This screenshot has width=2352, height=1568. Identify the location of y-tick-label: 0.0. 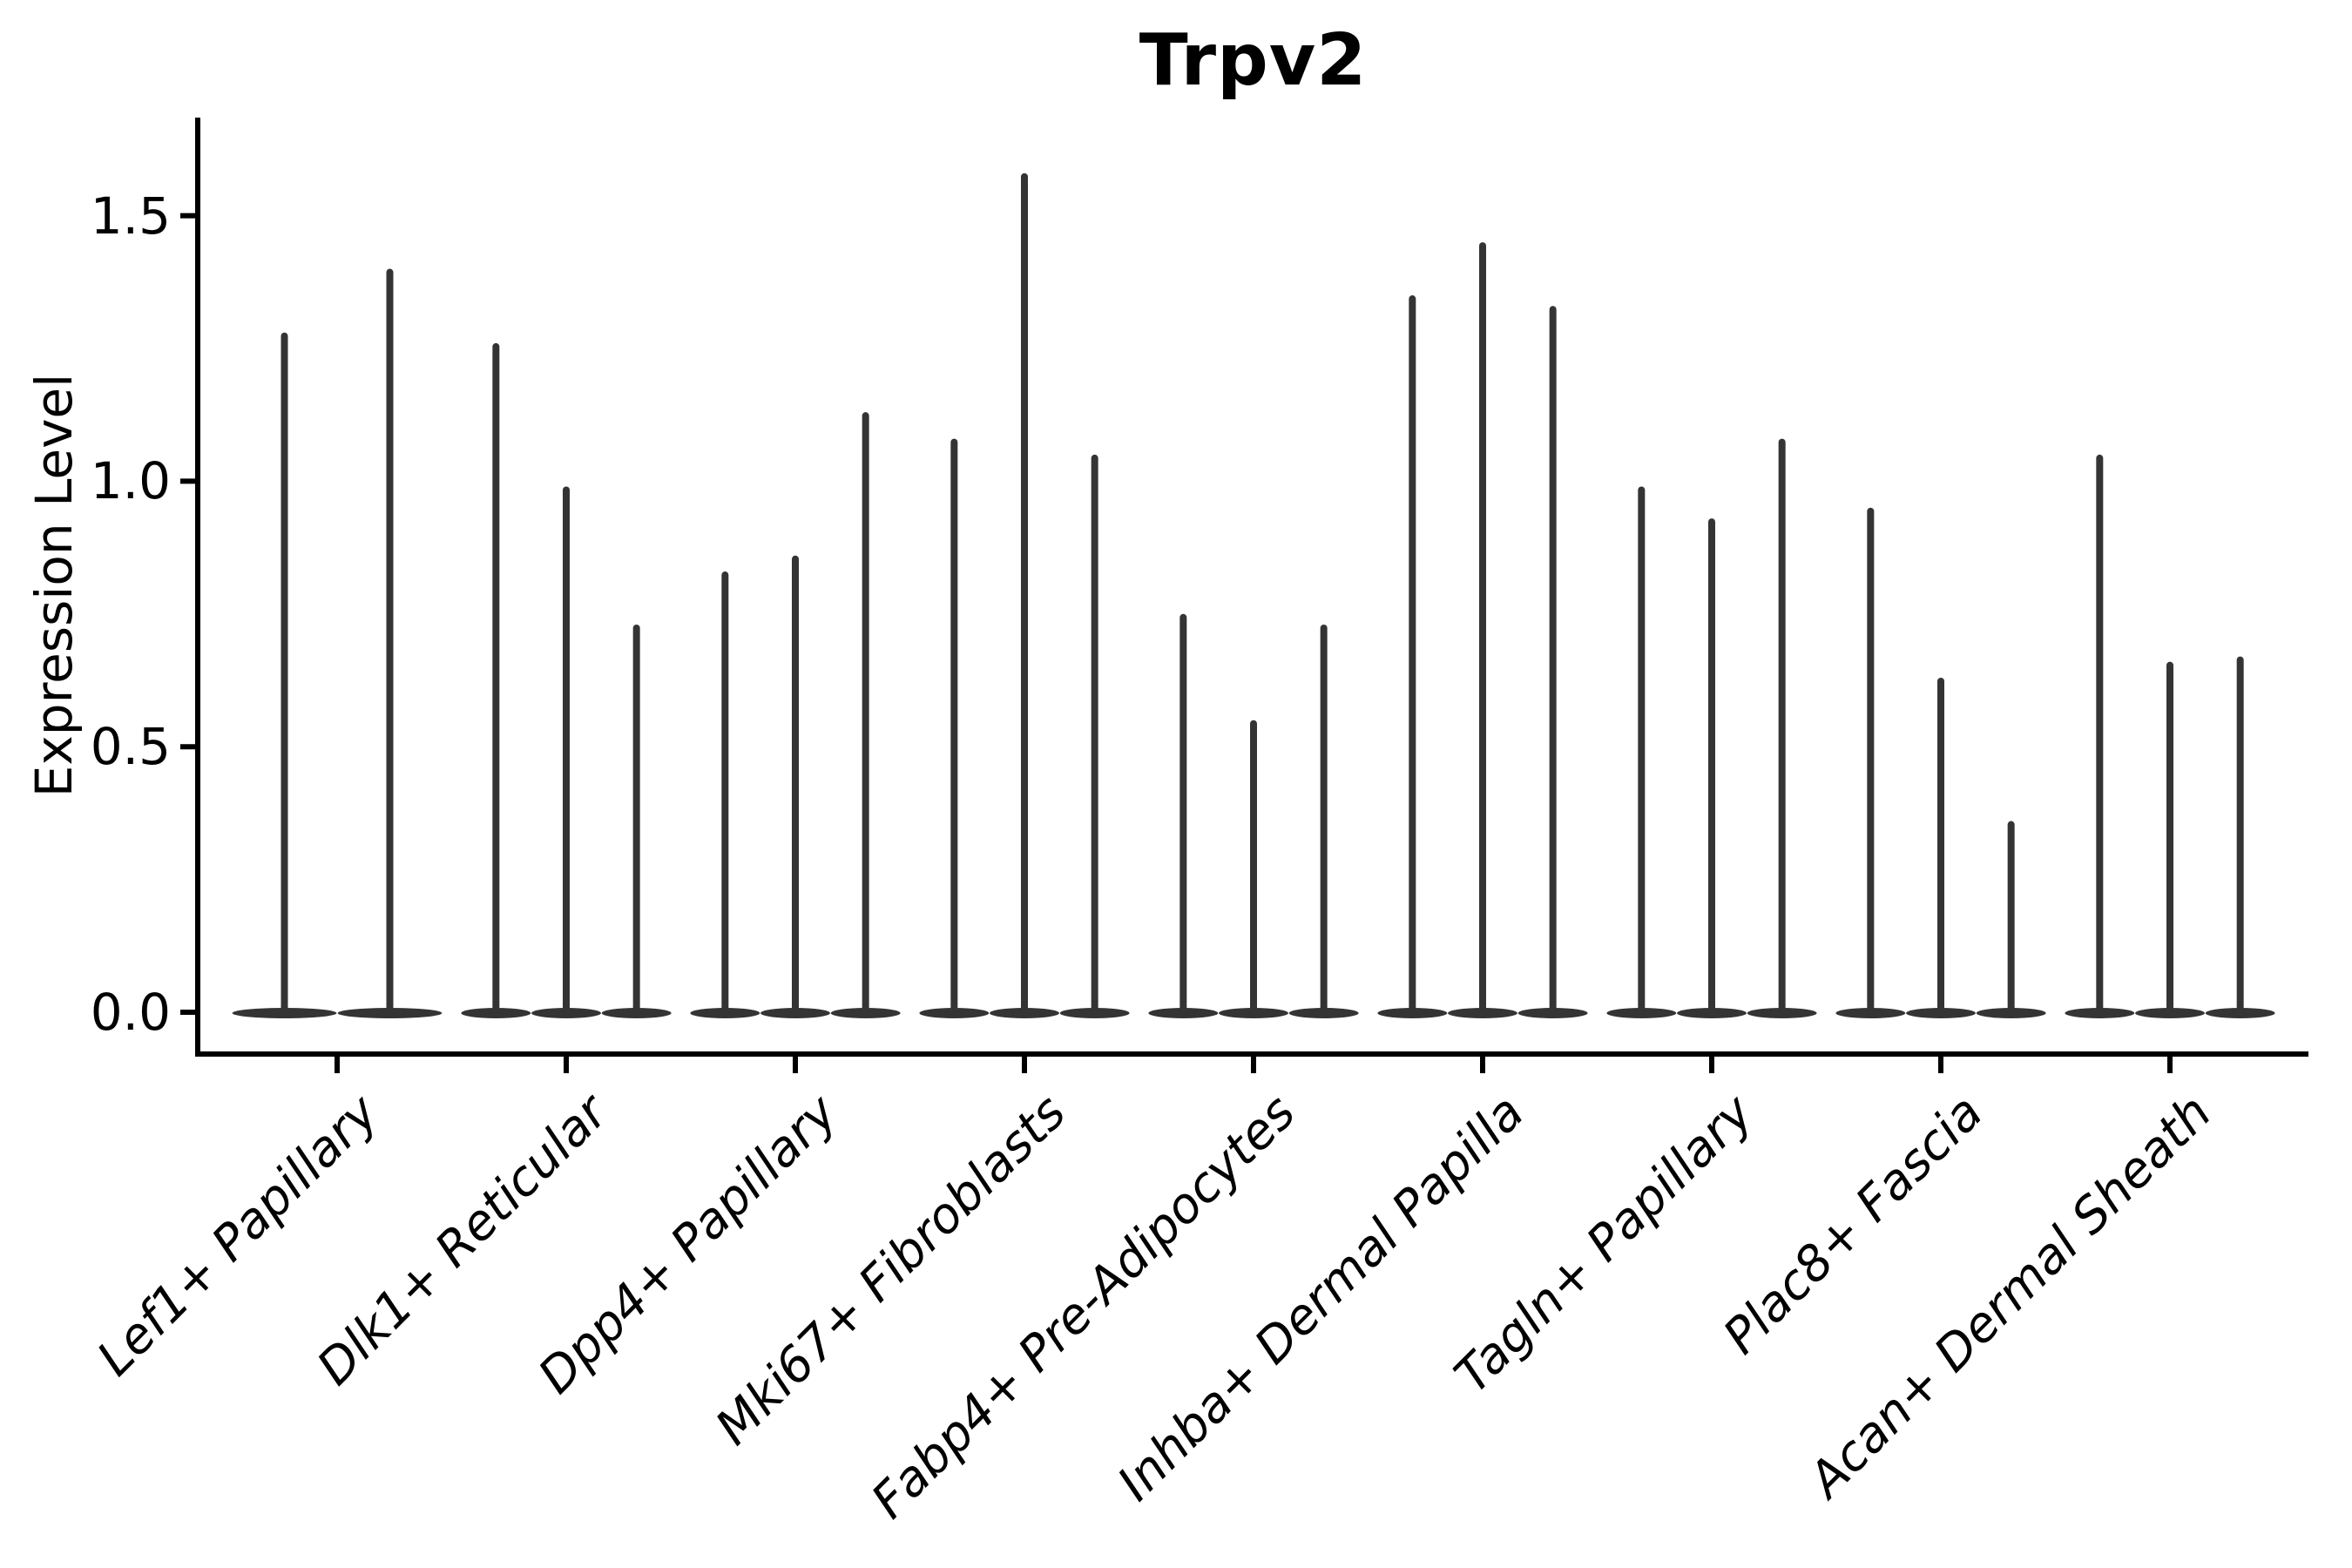
(130, 1013).